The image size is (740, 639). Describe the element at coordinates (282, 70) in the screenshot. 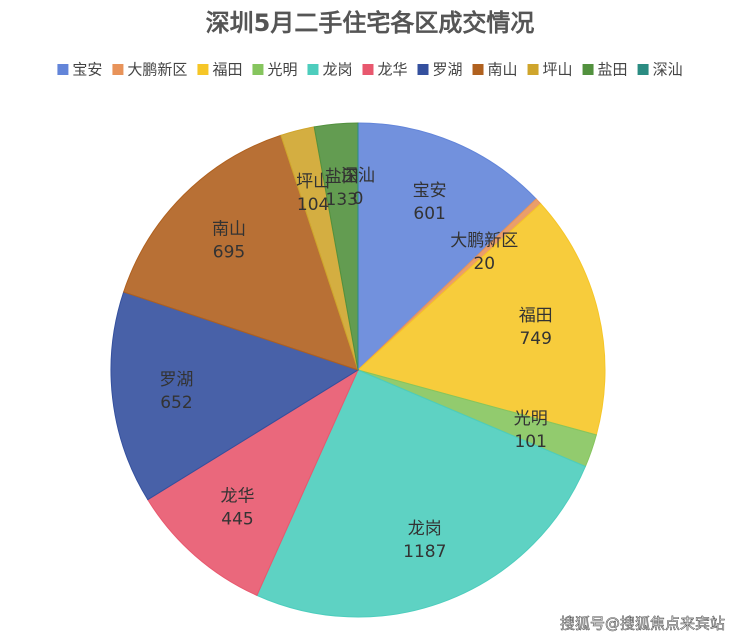

I see `legend-label: 光明` at that location.